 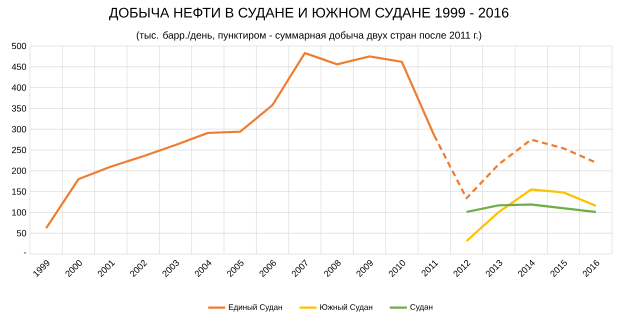 I want to click on y-tick-label: 50, so click(x=21, y=233).